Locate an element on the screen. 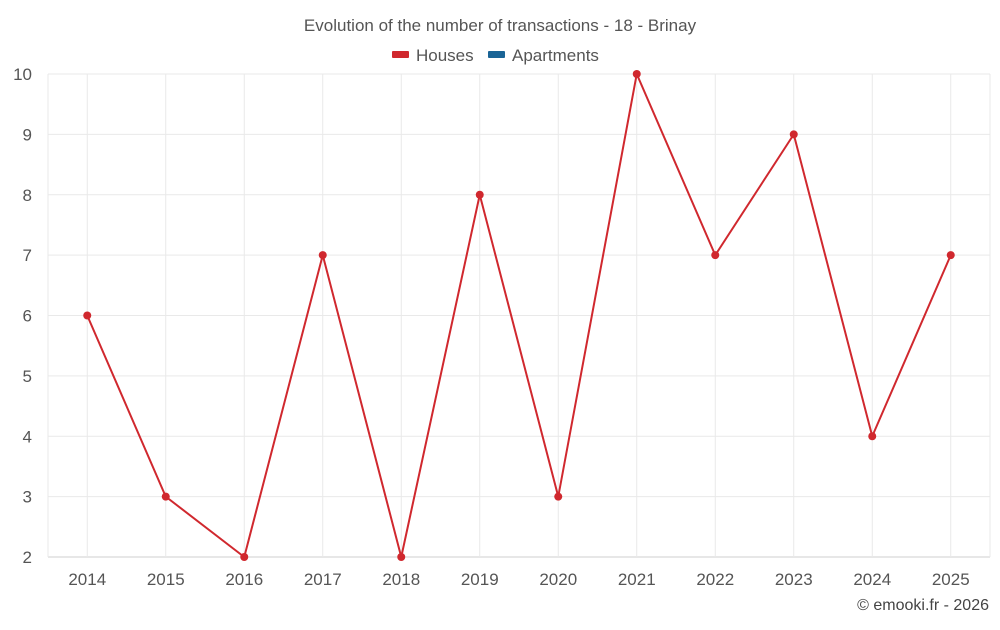  houses-point-2021 is located at coordinates (636, 74).